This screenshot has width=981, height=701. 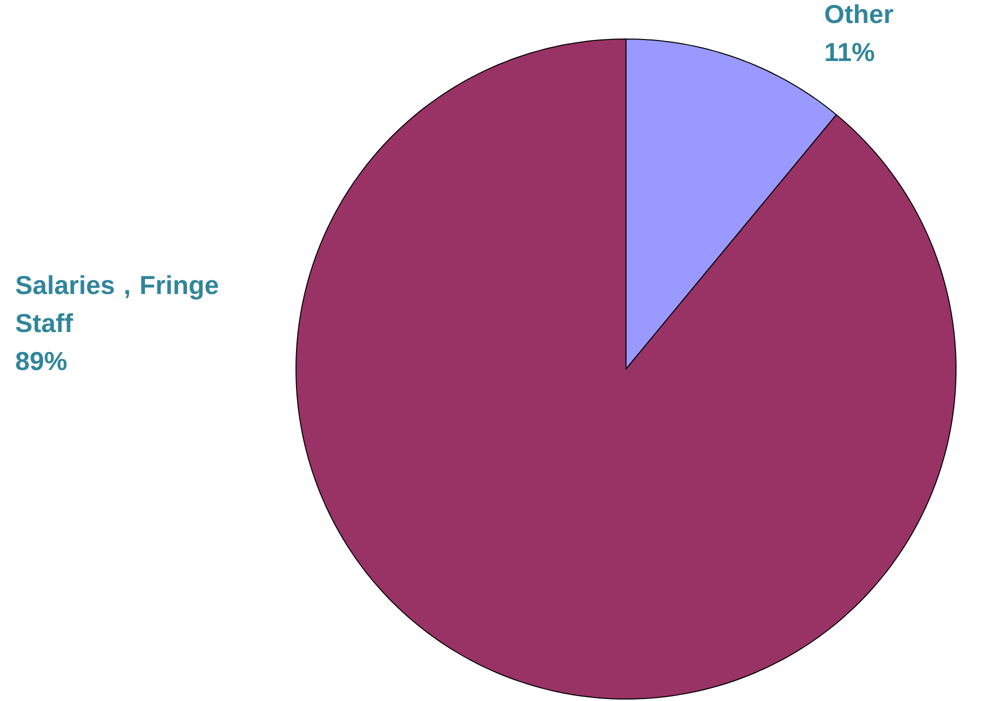 What do you see at coordinates (117, 303) in the screenshot?
I see `slice-label: Salaries , Fringe Staff` at bounding box center [117, 303].